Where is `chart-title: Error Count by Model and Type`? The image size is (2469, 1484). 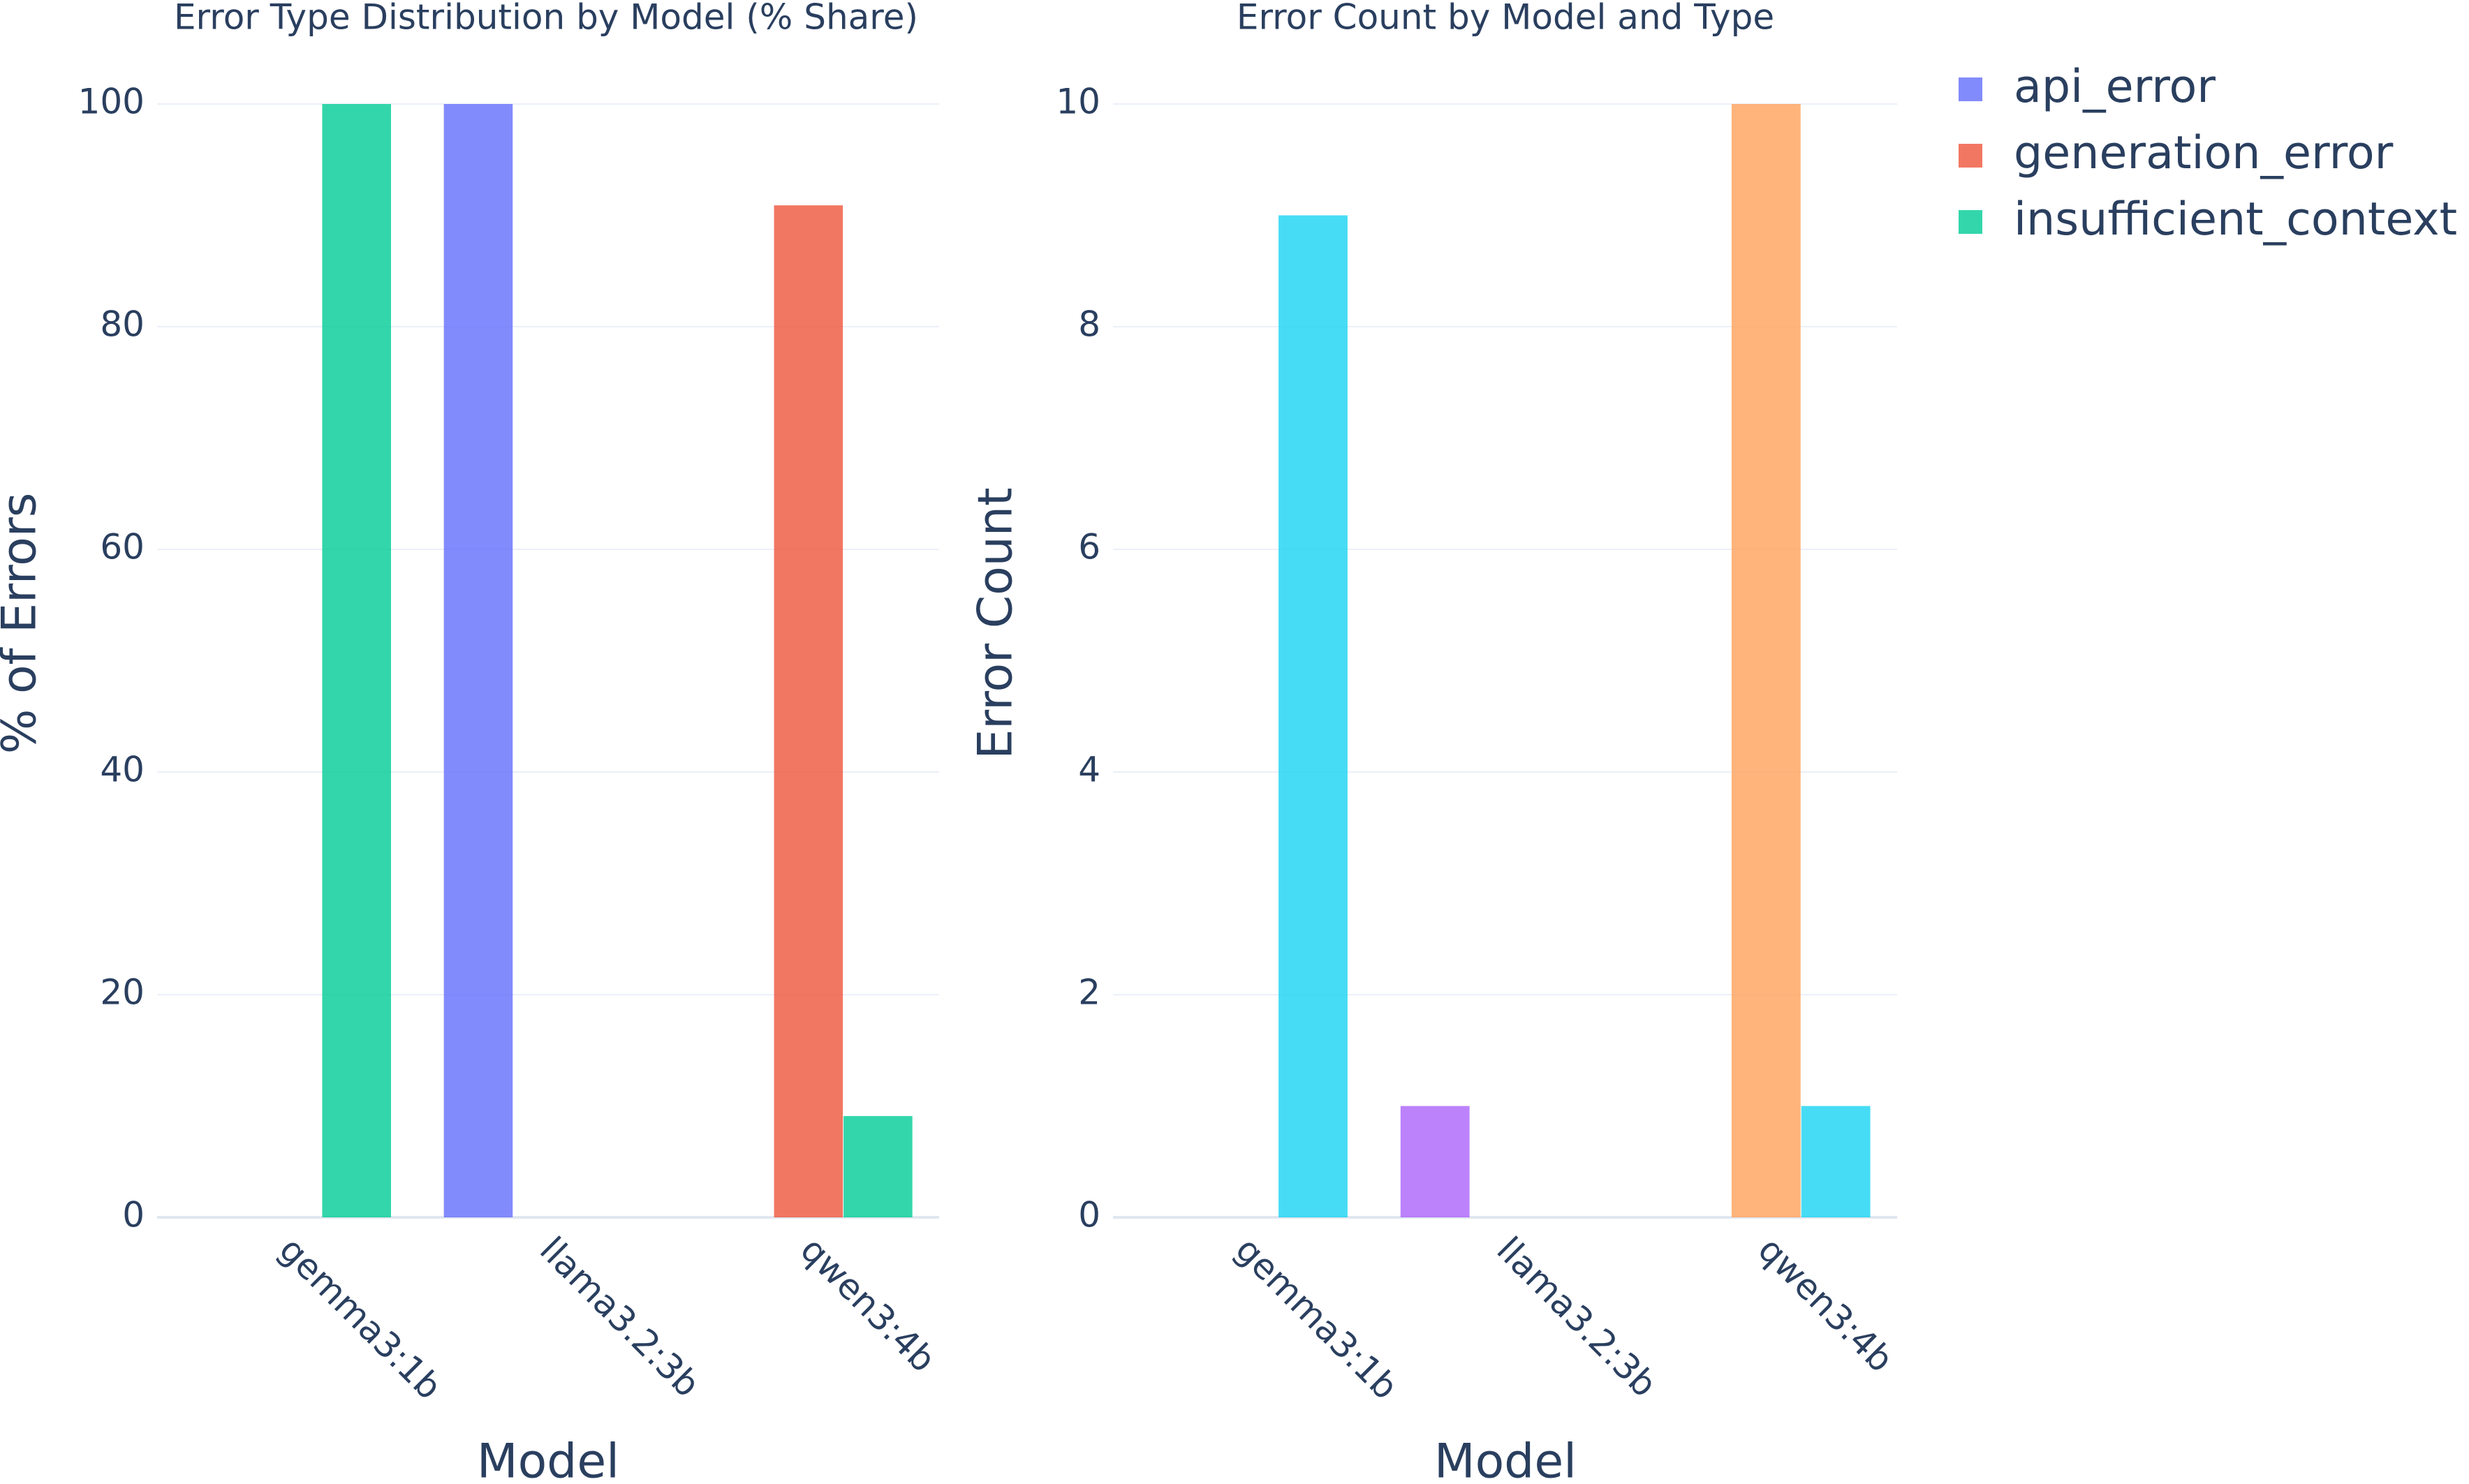 chart-title: Error Count by Model and Type is located at coordinates (1505, 19).